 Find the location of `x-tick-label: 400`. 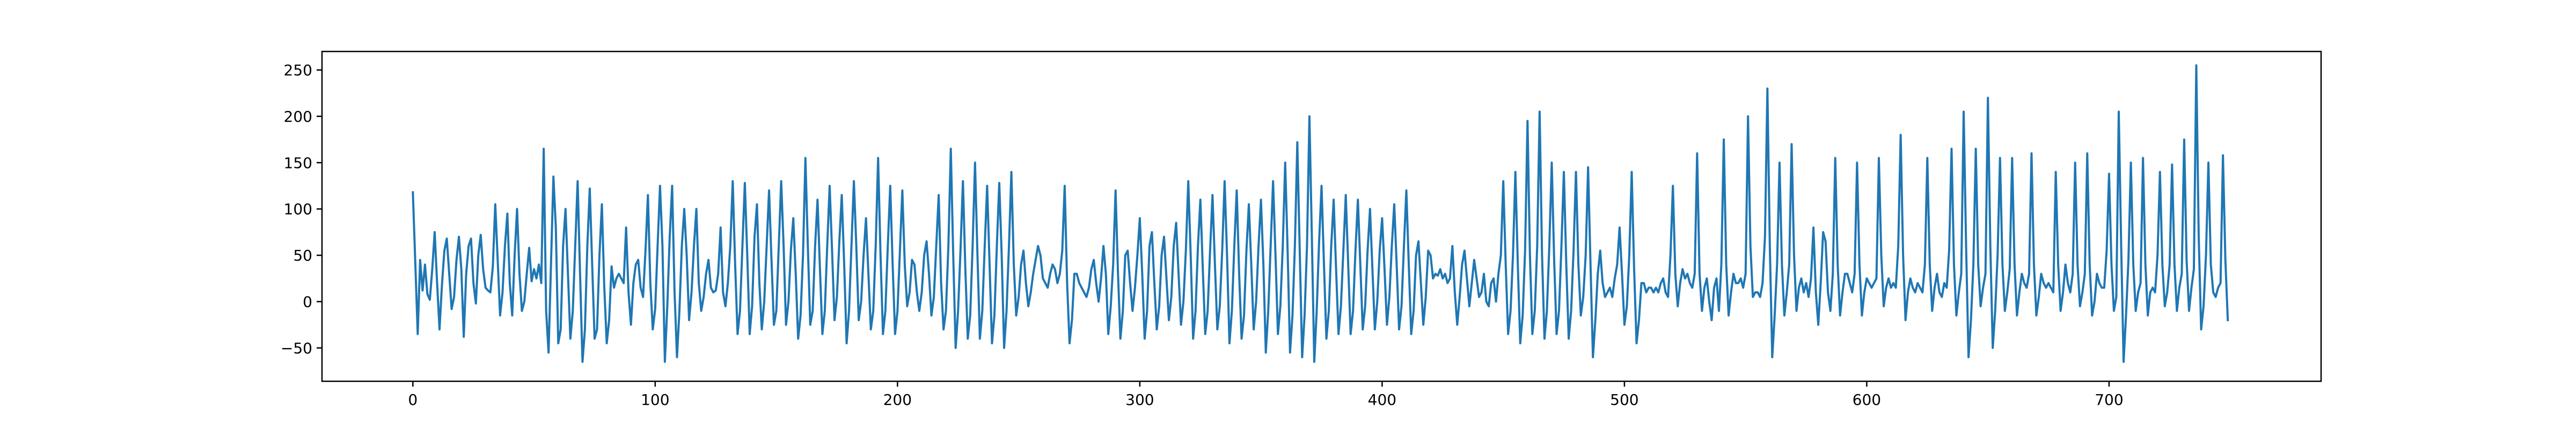

x-tick-label: 400 is located at coordinates (1382, 400).